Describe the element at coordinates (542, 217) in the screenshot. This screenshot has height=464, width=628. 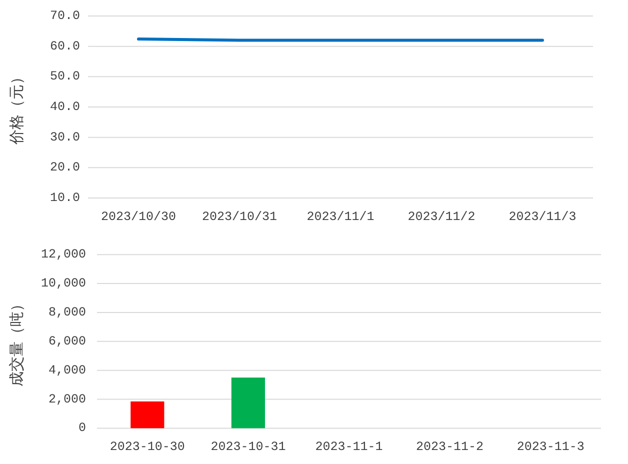
I see `x-tick-label: 2023/11/3` at that location.